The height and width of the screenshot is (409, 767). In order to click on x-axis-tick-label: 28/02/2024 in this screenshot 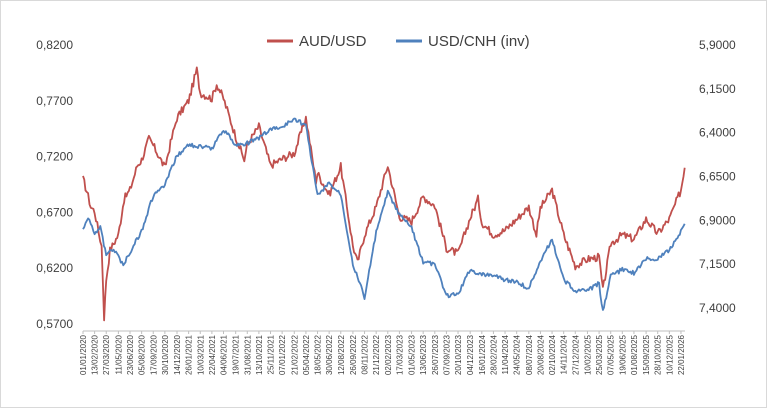, I will do `click(493, 354)`.